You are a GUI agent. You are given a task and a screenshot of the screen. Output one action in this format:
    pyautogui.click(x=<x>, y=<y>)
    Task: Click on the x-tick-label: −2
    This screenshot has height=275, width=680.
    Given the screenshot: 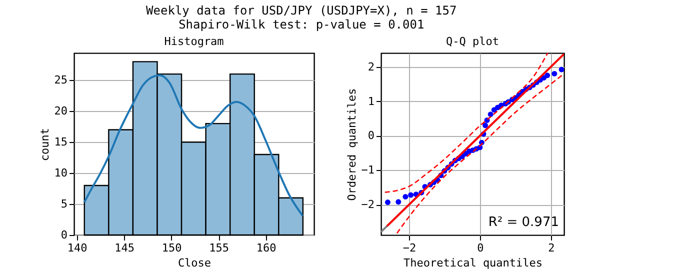 What is the action you would take?
    pyautogui.click(x=409, y=248)
    